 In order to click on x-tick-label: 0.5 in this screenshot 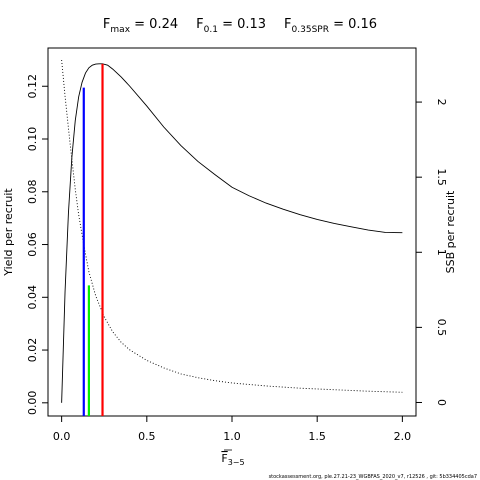, I will do `click(147, 436)`.